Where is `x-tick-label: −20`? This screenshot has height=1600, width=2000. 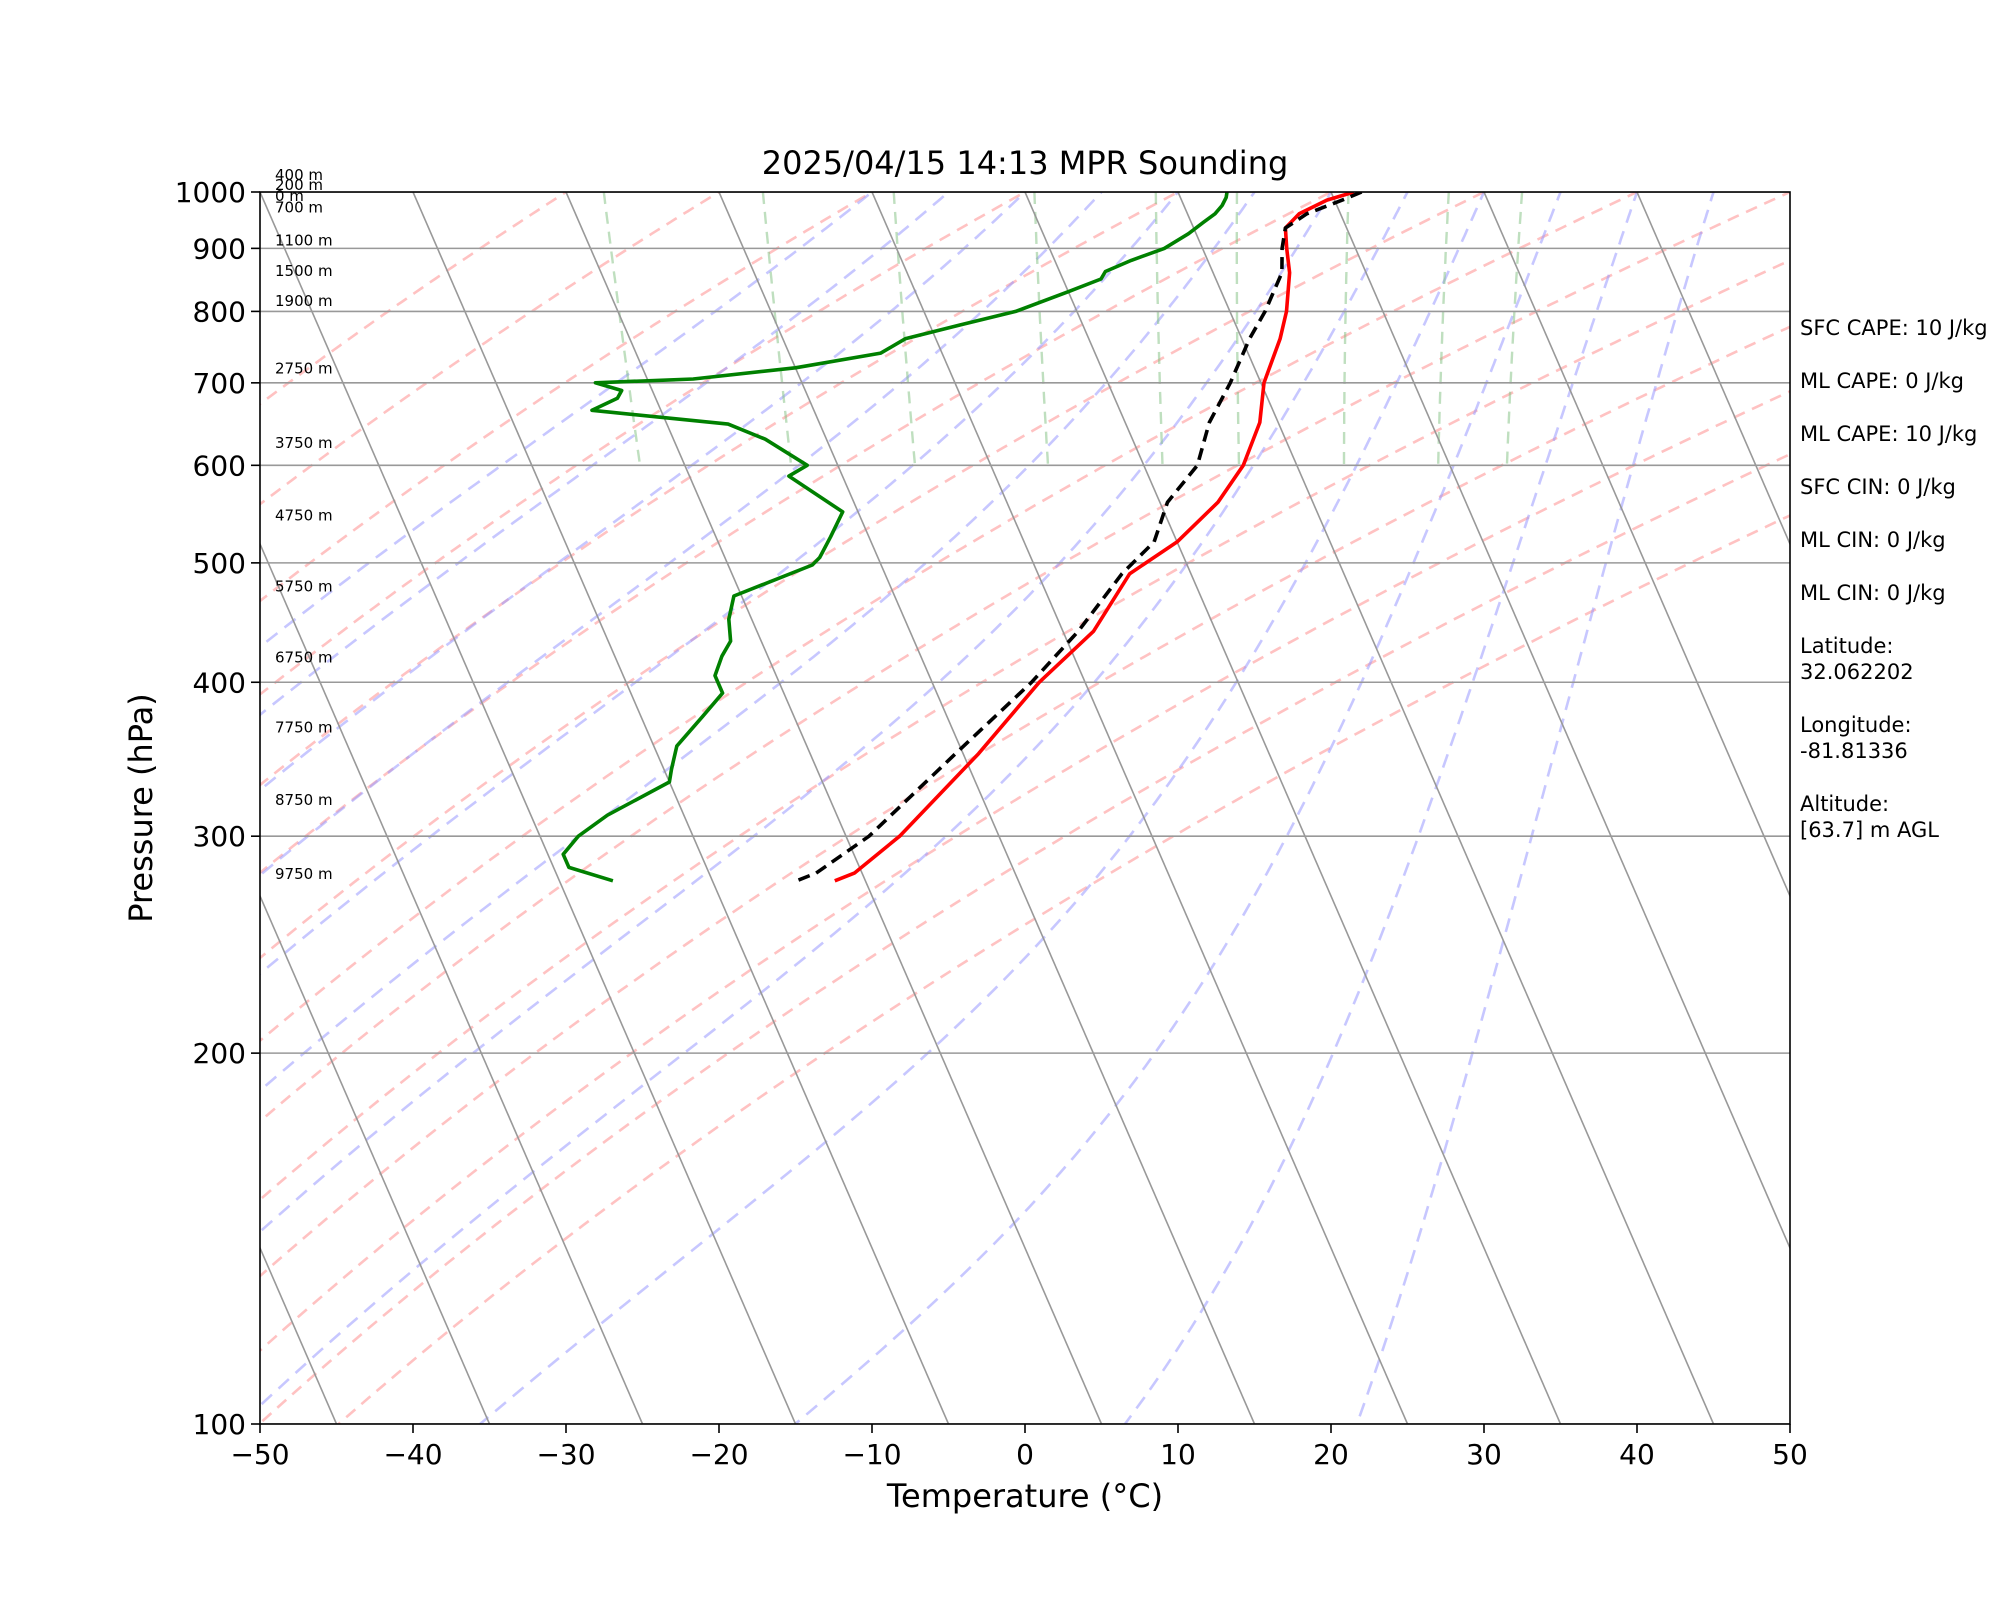 x-tick-label: −20 is located at coordinates (718, 1454).